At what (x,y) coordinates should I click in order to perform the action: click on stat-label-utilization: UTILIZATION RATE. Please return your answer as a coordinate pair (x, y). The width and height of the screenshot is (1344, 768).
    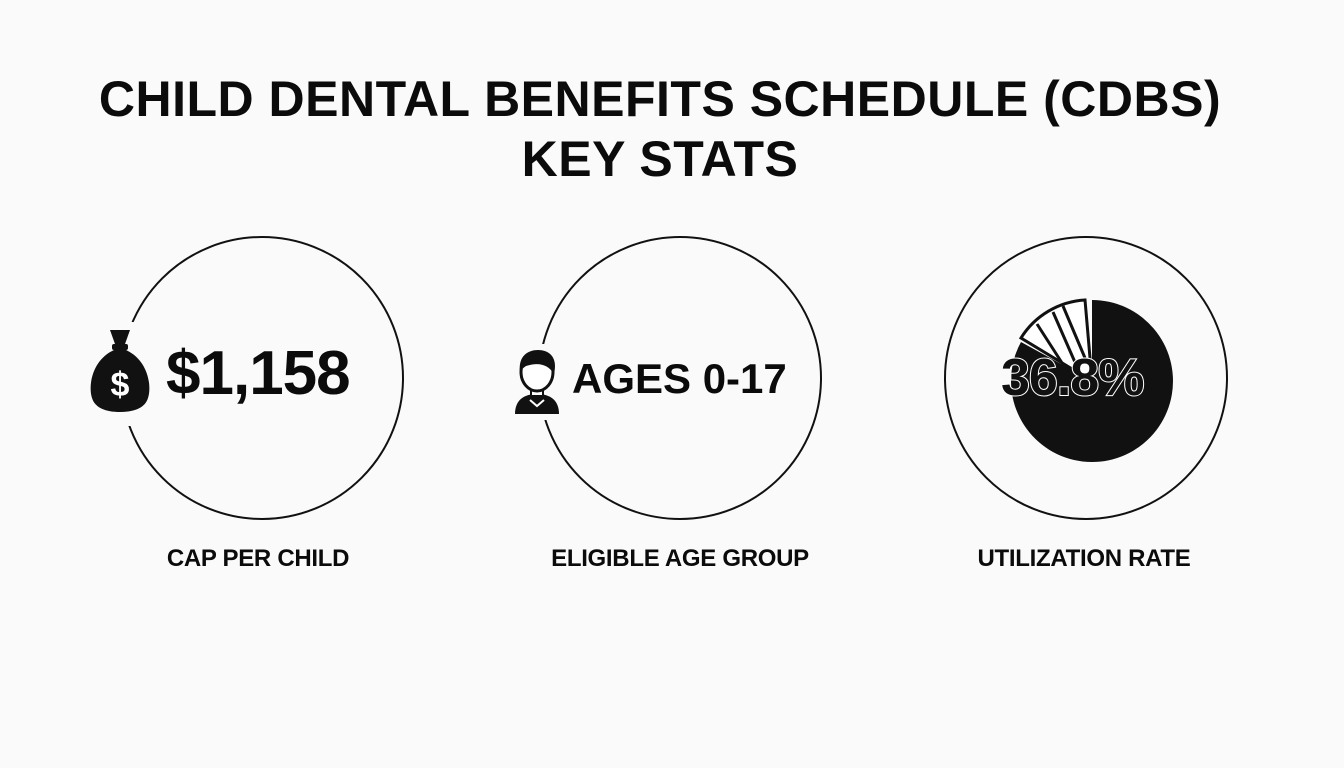
    Looking at the image, I should click on (1084, 558).